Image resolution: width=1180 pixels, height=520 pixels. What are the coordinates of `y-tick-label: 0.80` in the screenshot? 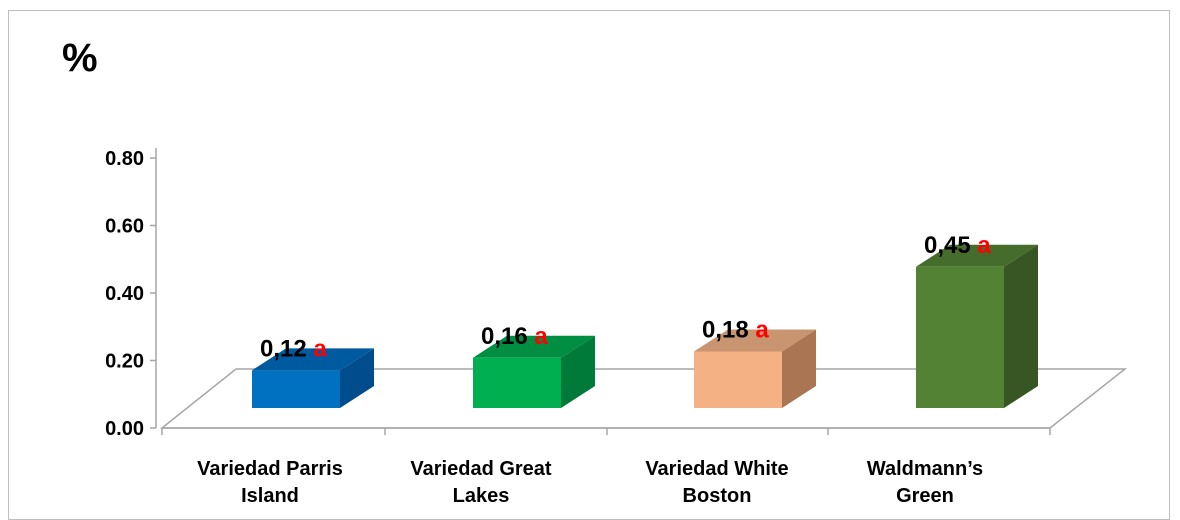 It's located at (124, 159).